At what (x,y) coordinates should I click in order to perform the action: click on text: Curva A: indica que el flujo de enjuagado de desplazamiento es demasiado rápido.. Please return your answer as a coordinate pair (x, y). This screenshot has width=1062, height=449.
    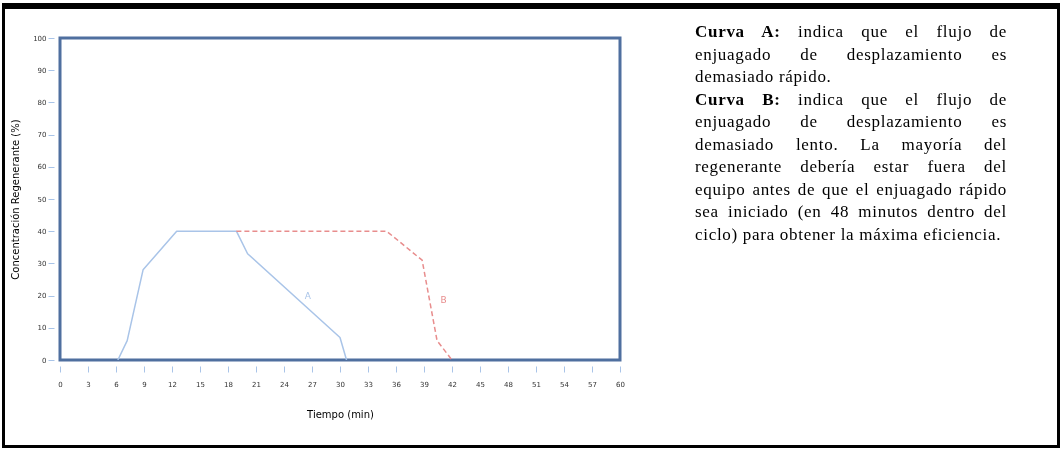
    Looking at the image, I should click on (851, 54).